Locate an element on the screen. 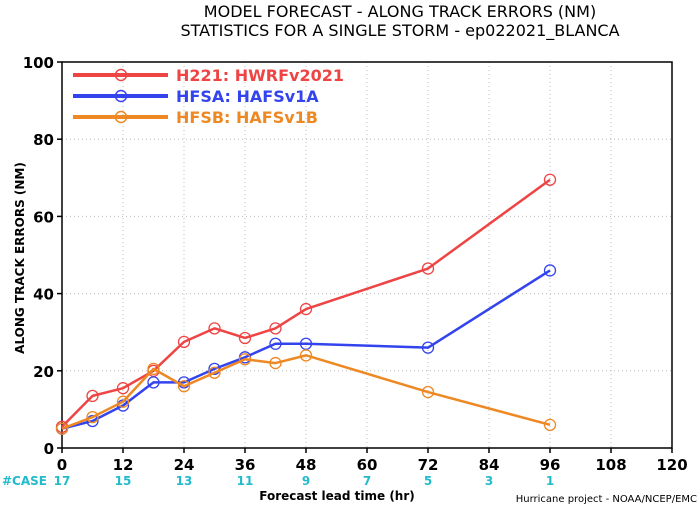 The height and width of the screenshot is (506, 700). credit-label: Hurricane project - NOAA/NCEP/EMC is located at coordinates (606, 499).